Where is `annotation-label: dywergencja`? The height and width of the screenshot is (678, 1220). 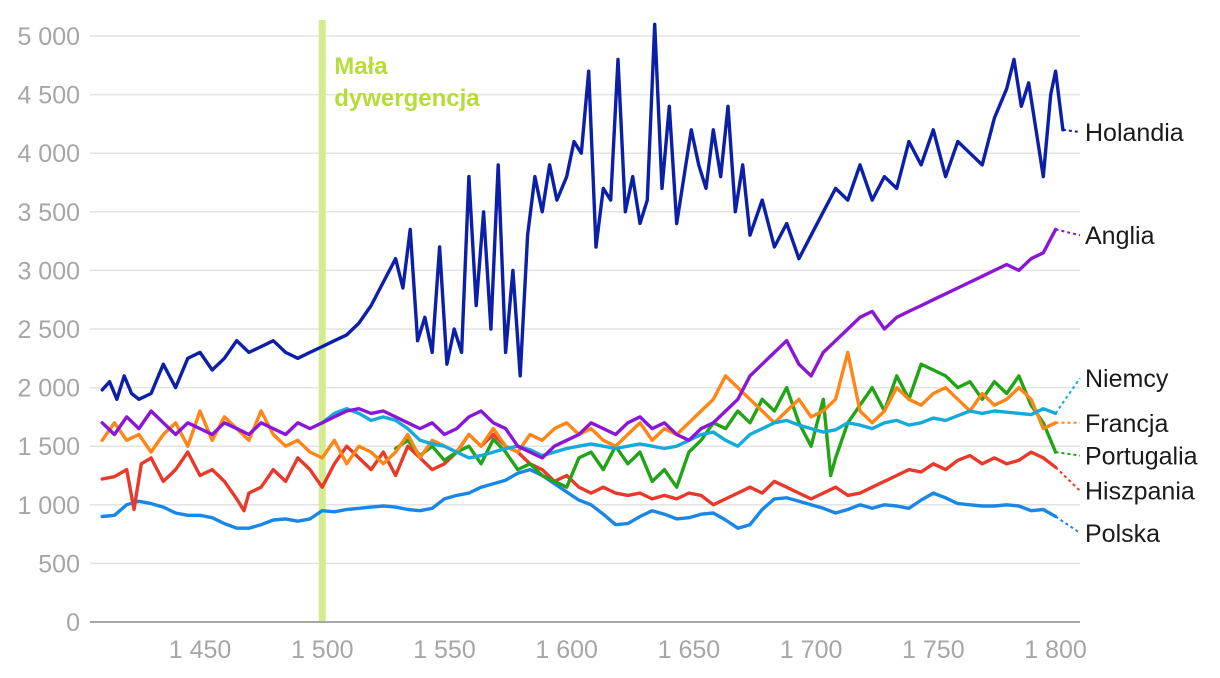 annotation-label: dywergencja is located at coordinates (407, 98).